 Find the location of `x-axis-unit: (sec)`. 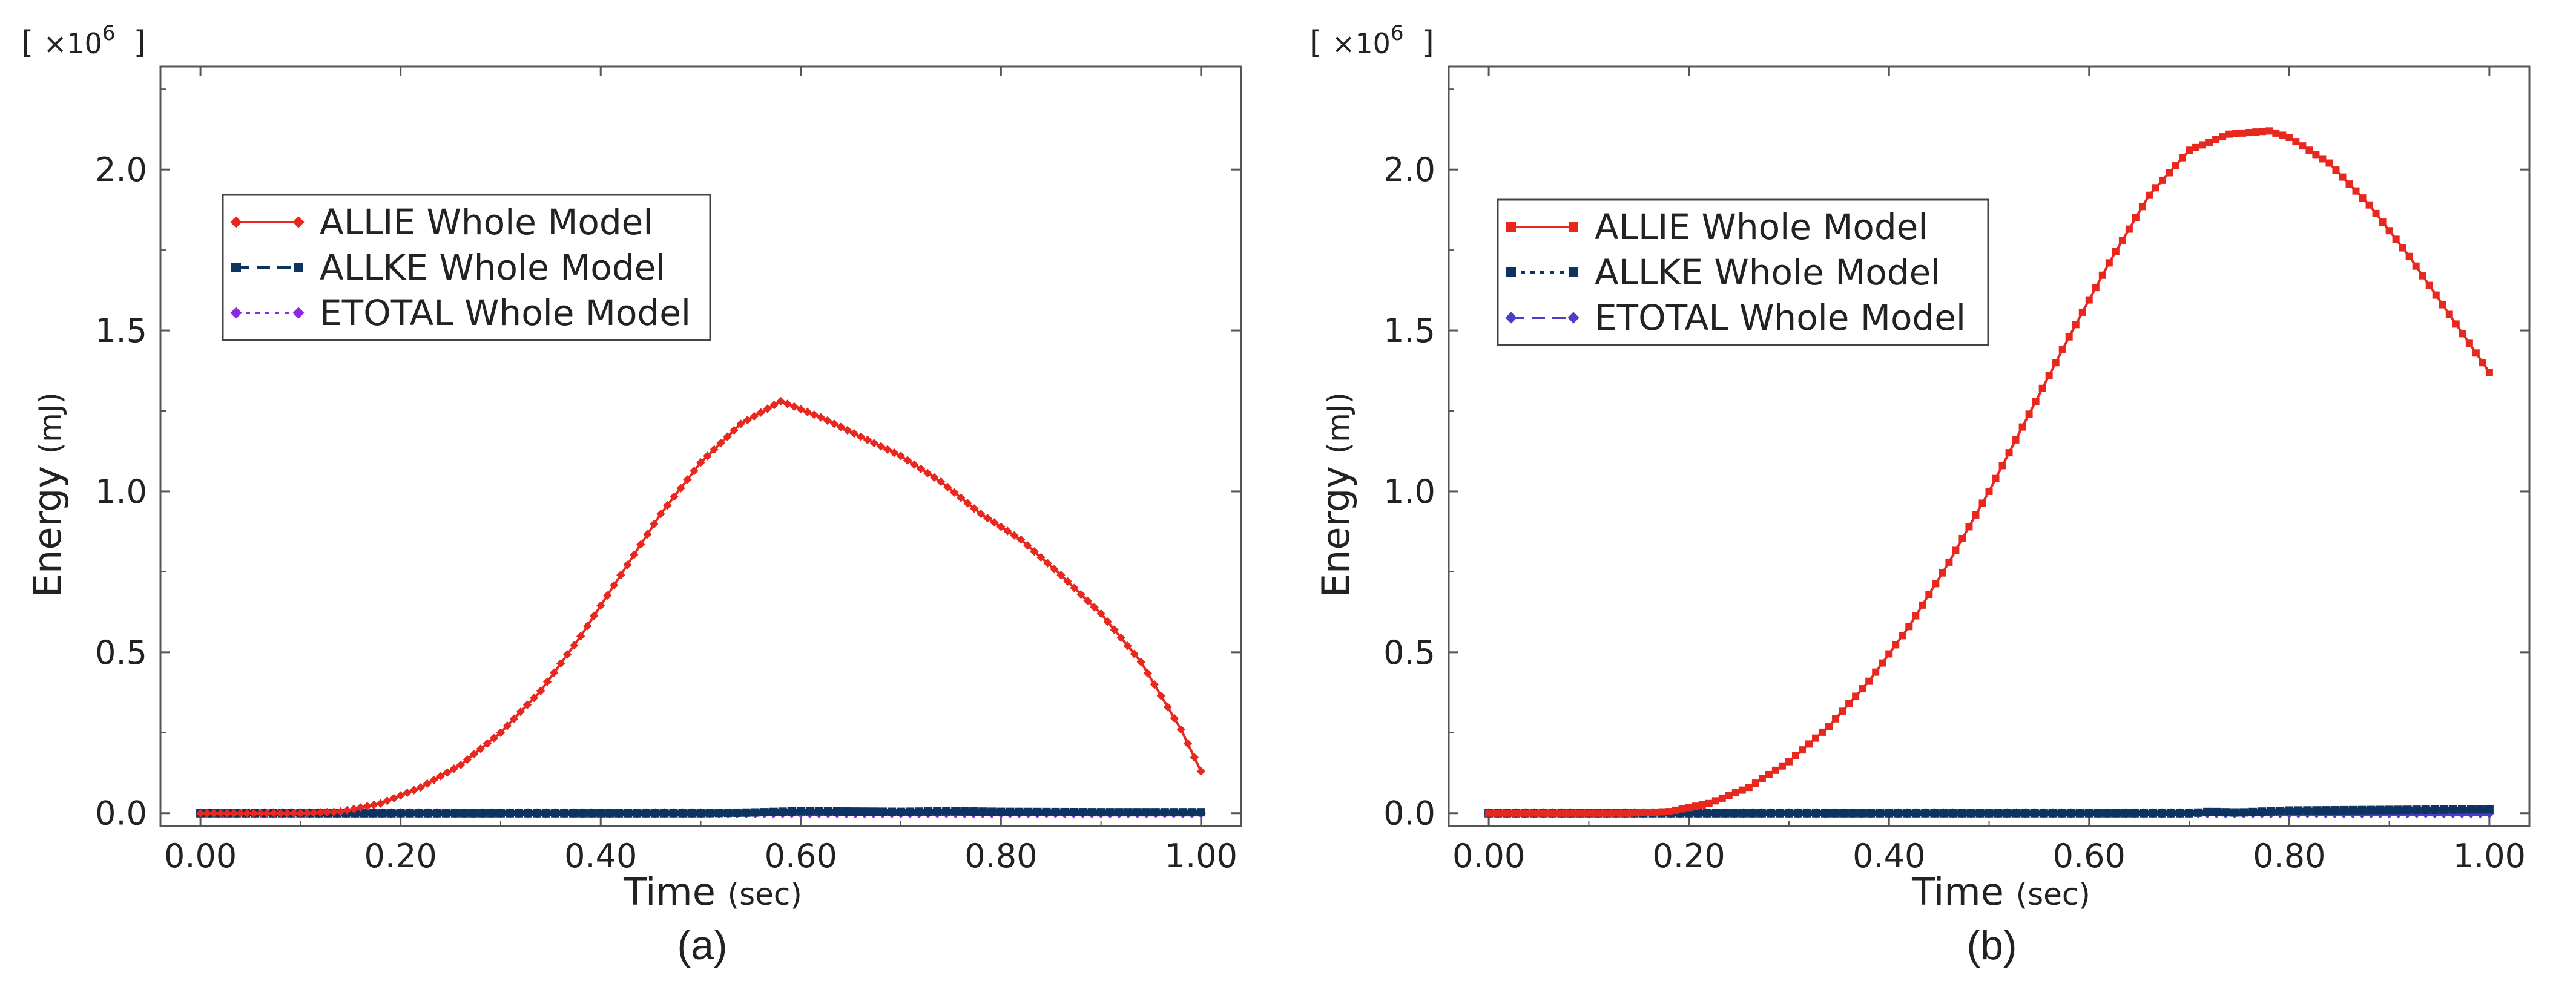

x-axis-unit: (sec) is located at coordinates (765, 894).